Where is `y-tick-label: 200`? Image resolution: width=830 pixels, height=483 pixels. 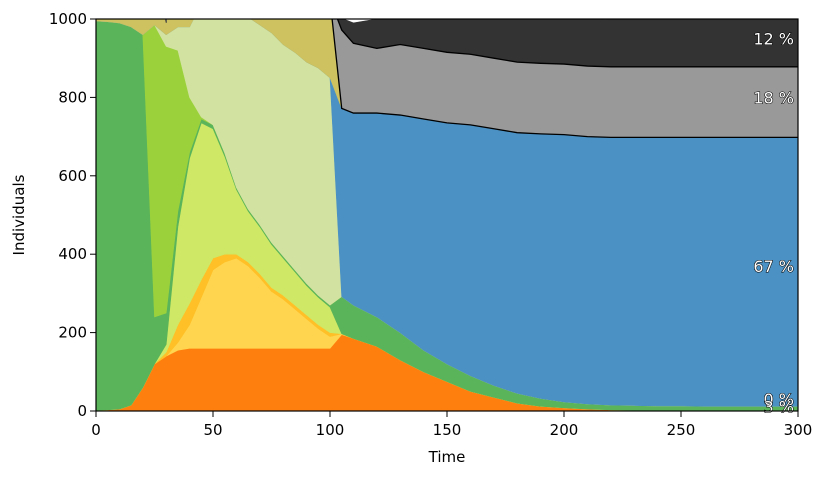 y-tick-label: 200 is located at coordinates (72, 333).